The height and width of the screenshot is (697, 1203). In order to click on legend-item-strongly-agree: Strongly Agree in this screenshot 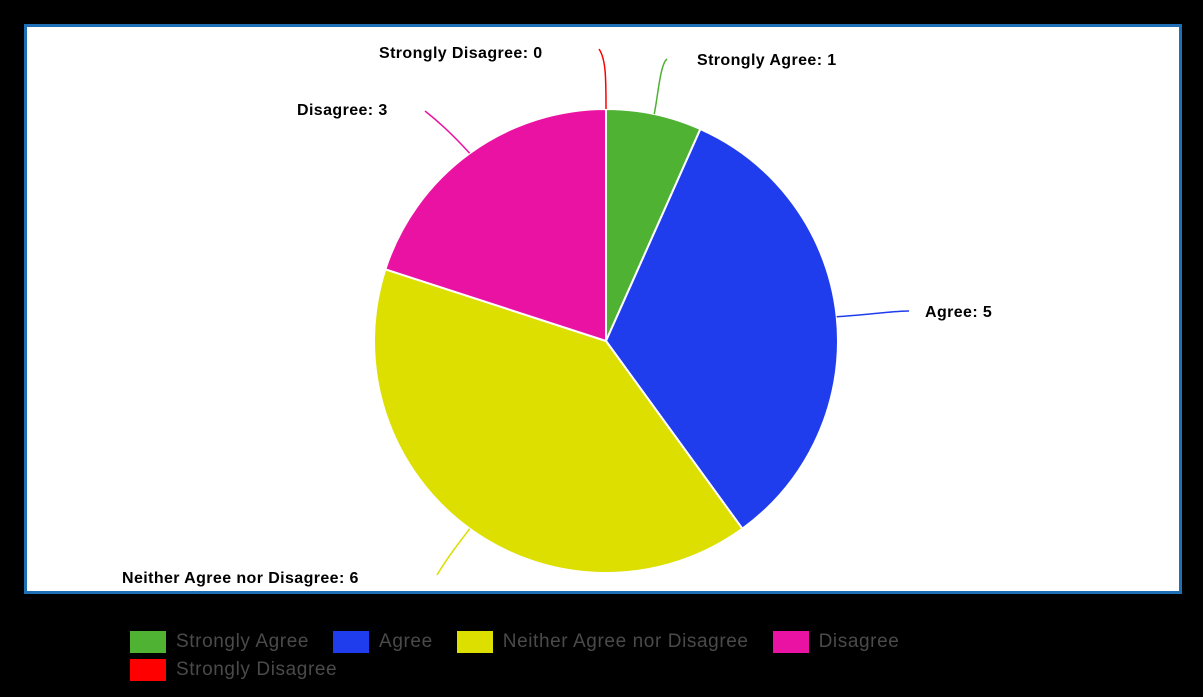, I will do `click(219, 642)`.